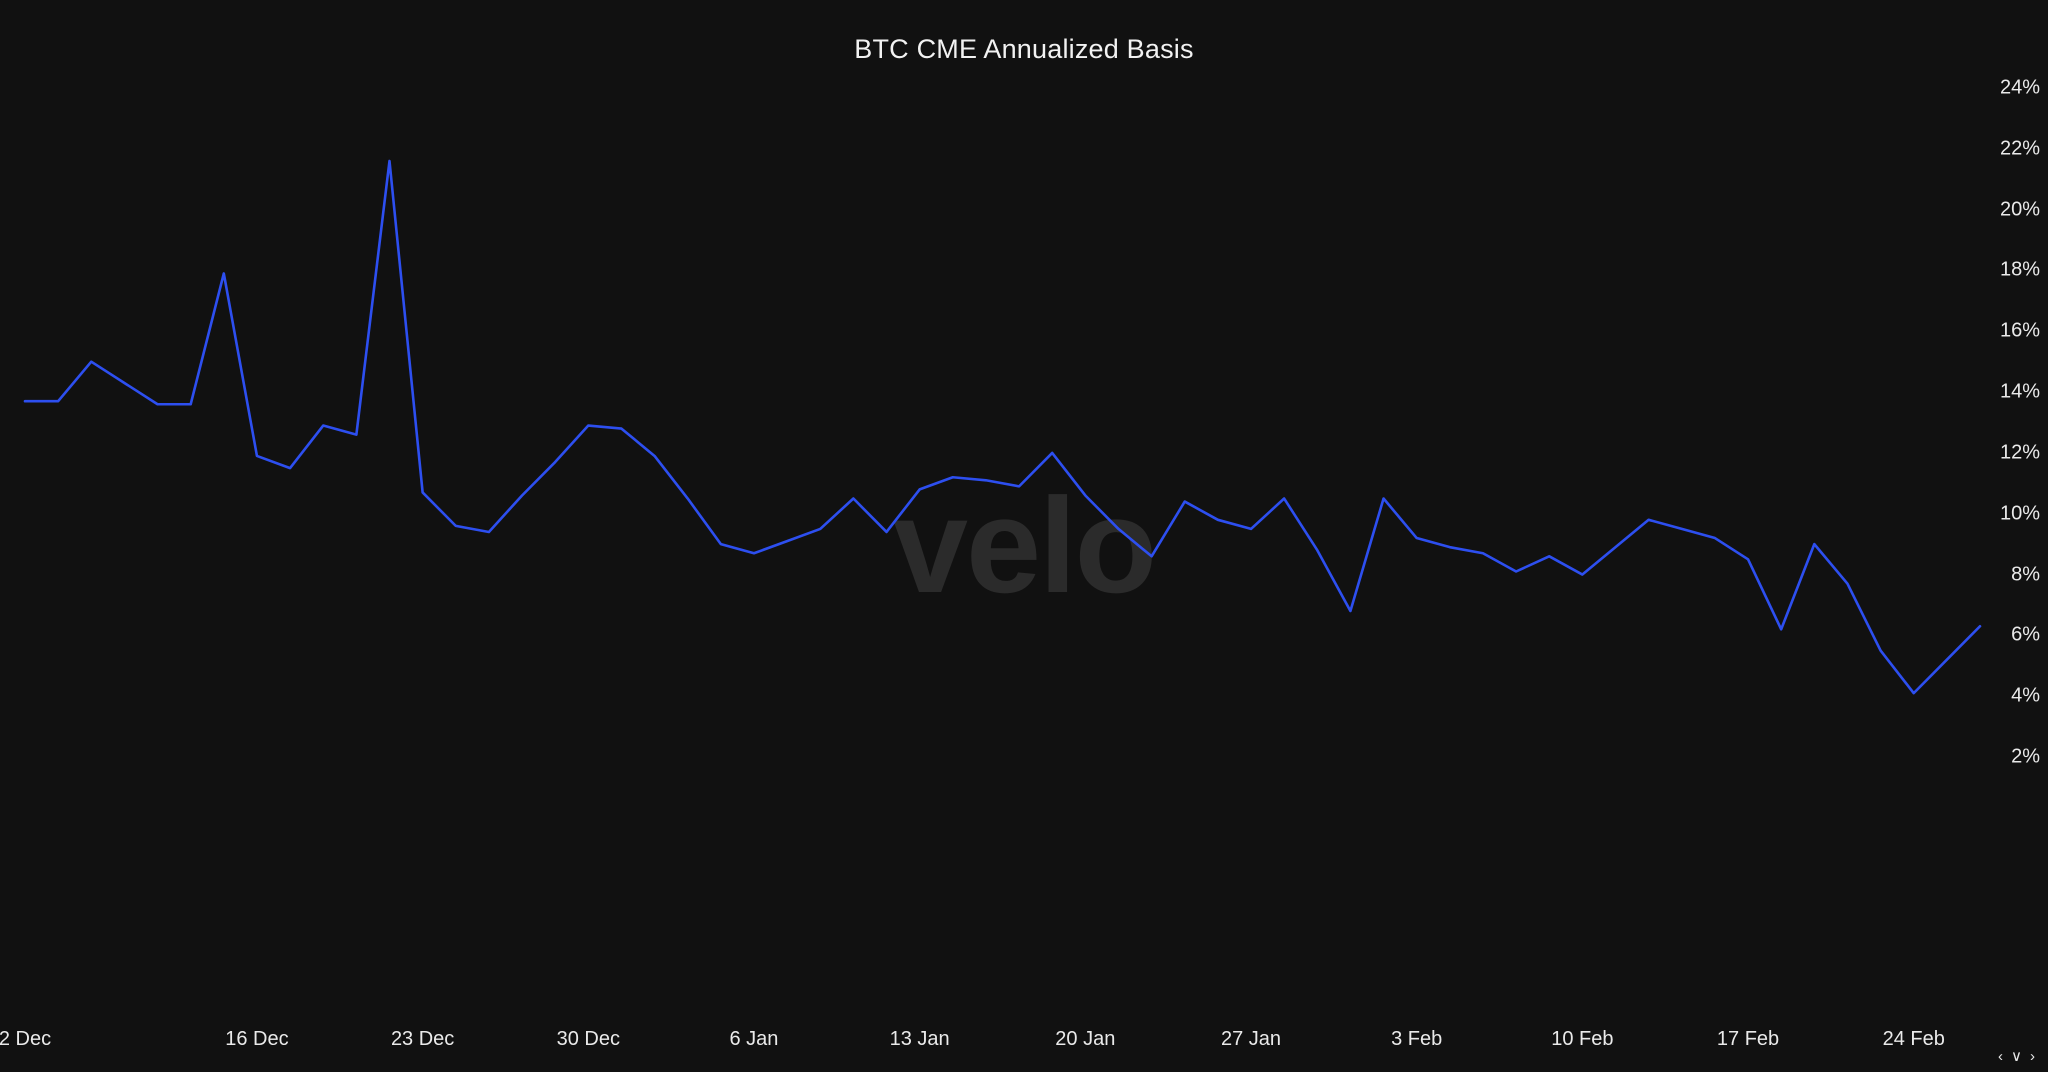  Describe the element at coordinates (2033, 1056) in the screenshot. I see `nav-next-icon: ›` at that location.